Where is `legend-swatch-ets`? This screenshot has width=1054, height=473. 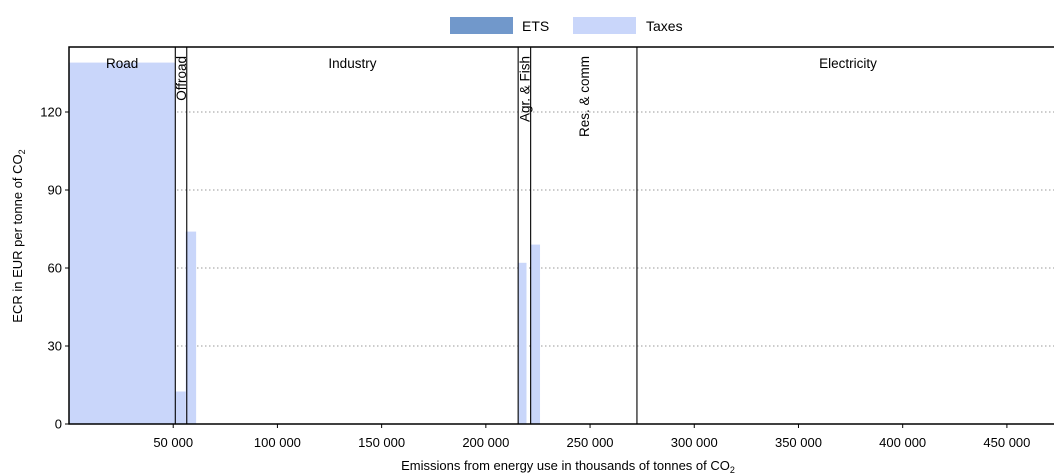 legend-swatch-ets is located at coordinates (481, 25).